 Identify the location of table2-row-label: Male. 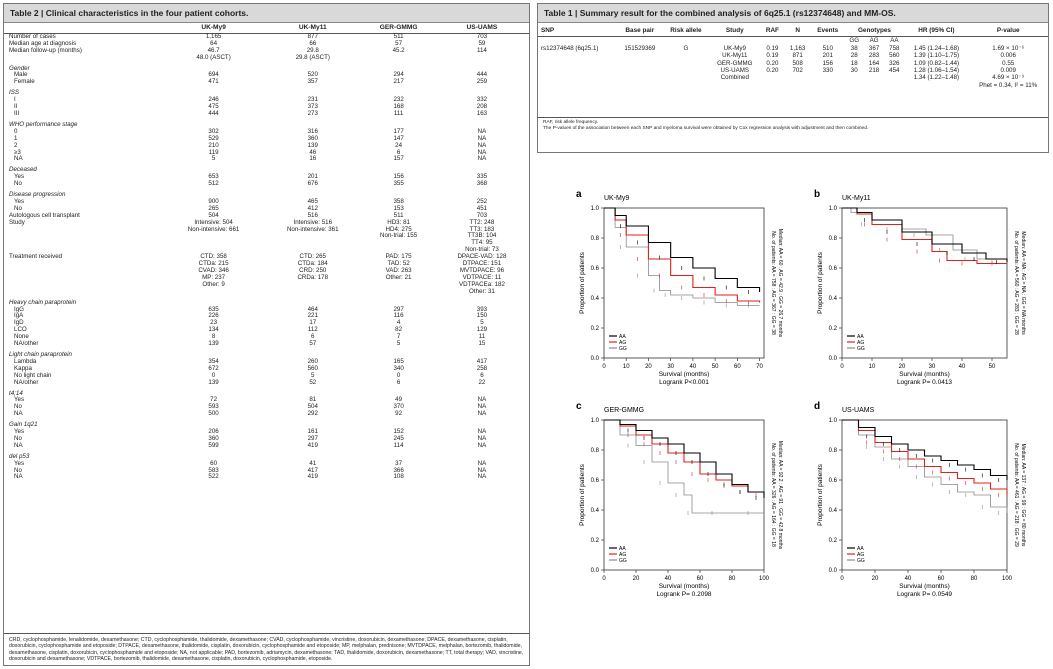
(21, 75).